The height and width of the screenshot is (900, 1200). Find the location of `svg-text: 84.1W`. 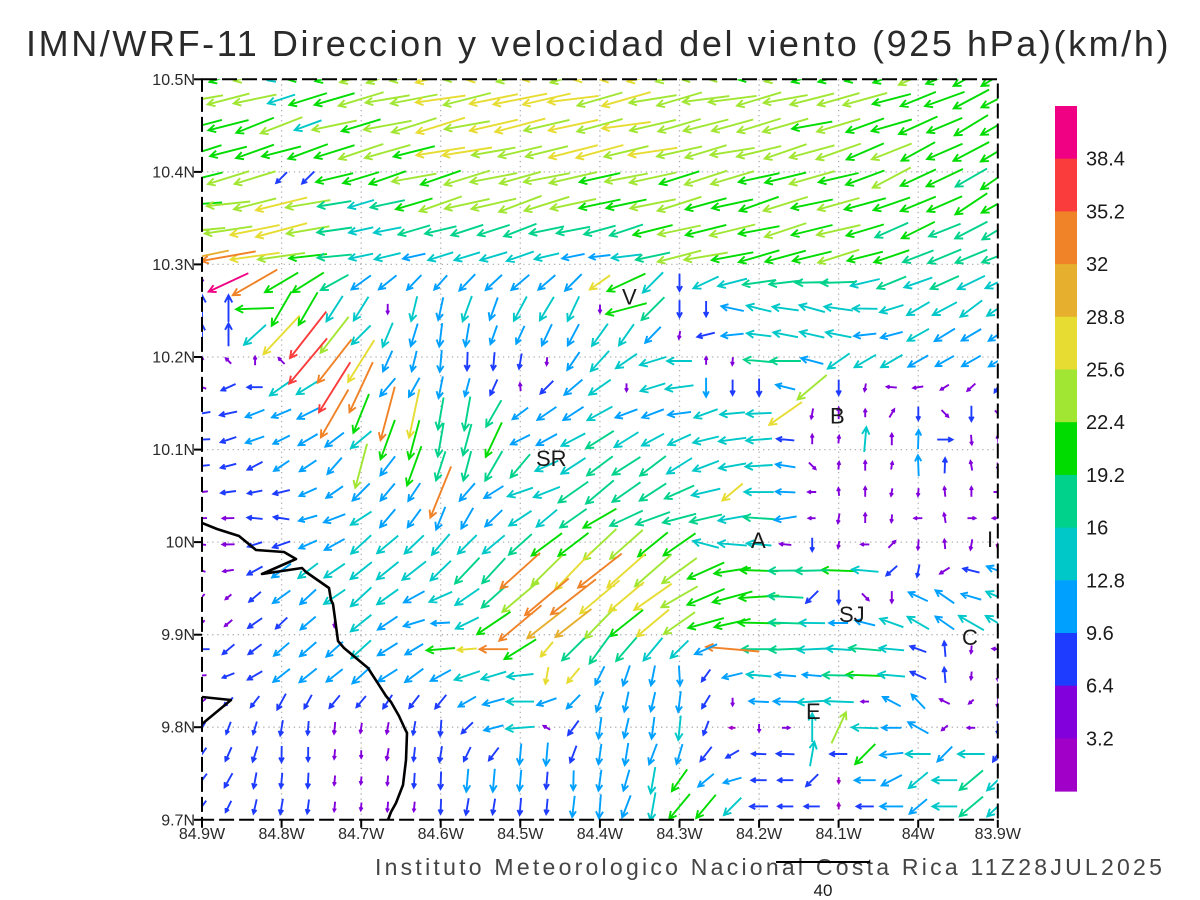

svg-text: 84.1W is located at coordinates (838, 834).